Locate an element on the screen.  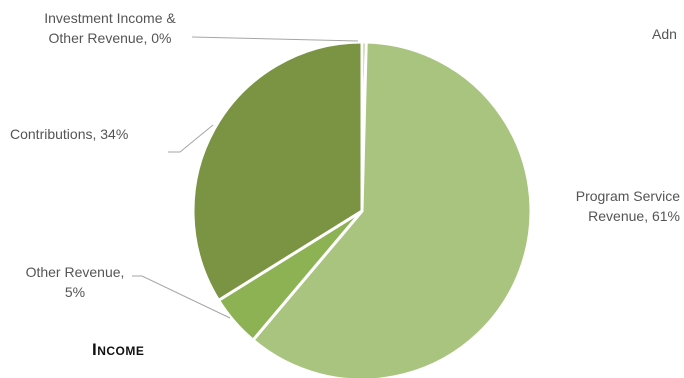
chart-title: Income is located at coordinates (118, 349).